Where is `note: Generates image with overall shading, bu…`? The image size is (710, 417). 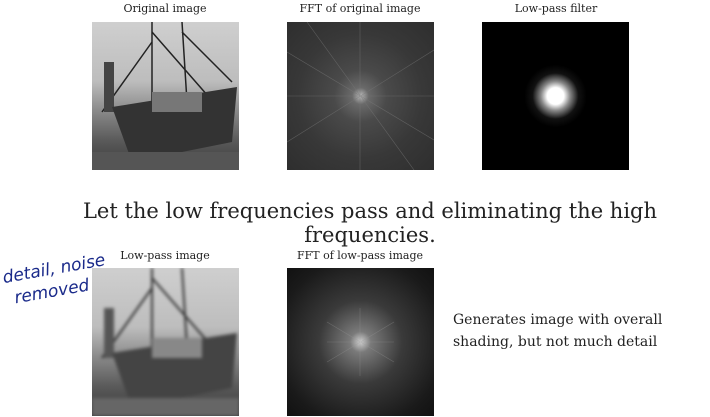
note: Generates image with overall shading, bu… is located at coordinates (557, 331).